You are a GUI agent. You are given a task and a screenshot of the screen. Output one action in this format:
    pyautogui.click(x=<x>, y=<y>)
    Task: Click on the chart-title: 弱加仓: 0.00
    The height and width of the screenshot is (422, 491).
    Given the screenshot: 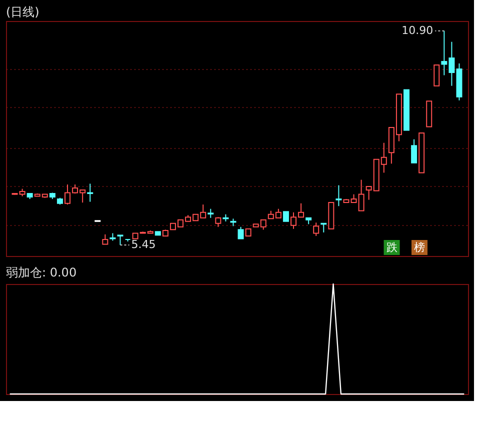 What is the action you would take?
    pyautogui.click(x=41, y=272)
    